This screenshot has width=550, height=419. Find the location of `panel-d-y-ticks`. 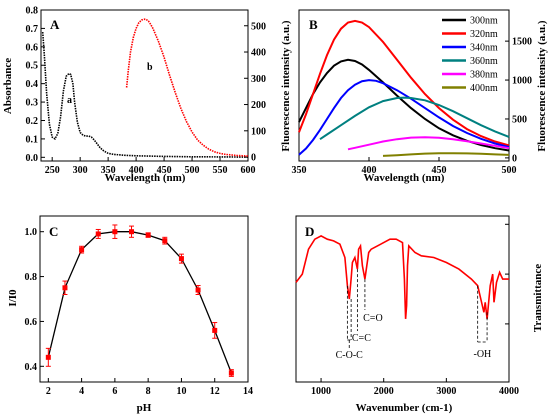

panel-d-y-ticks is located at coordinates (507, 274).